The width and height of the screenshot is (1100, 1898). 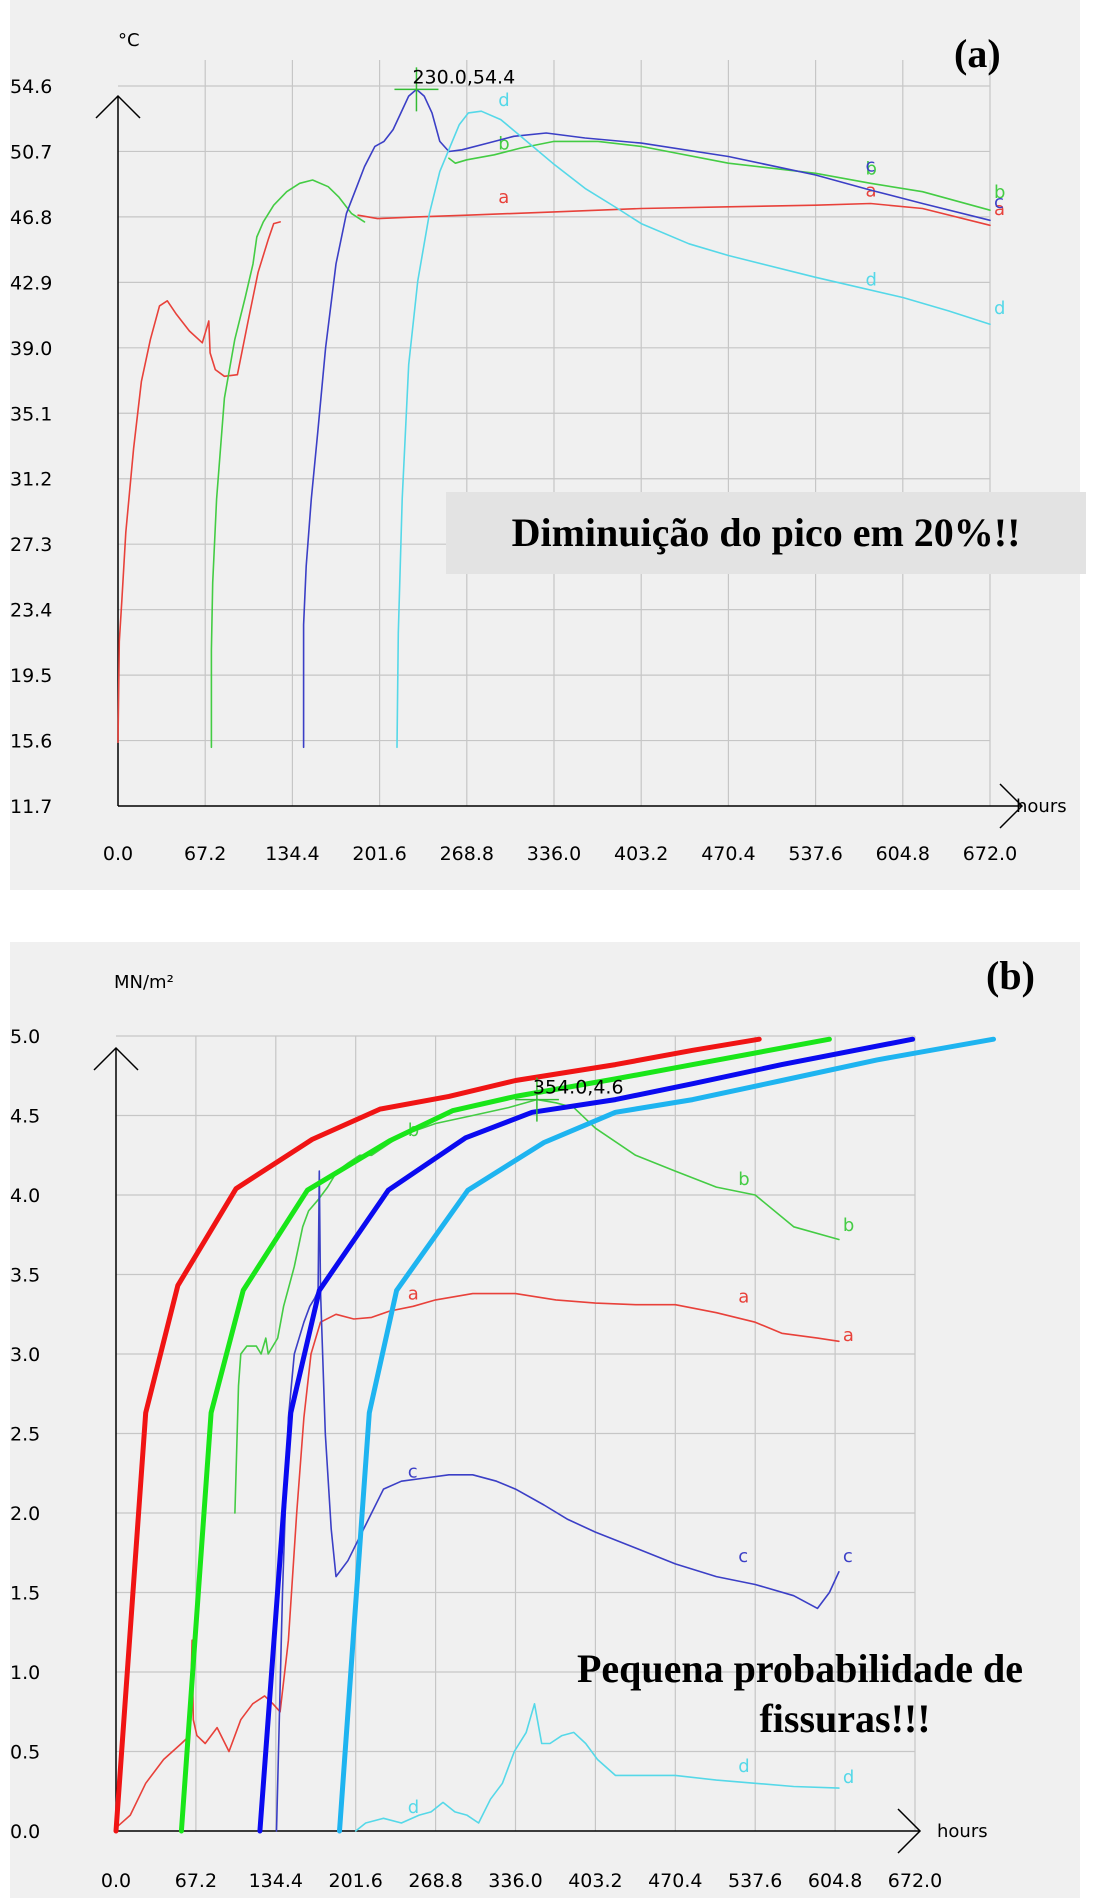 I want to click on chart-a-x-tick-label: 0.0, so click(x=118, y=854).